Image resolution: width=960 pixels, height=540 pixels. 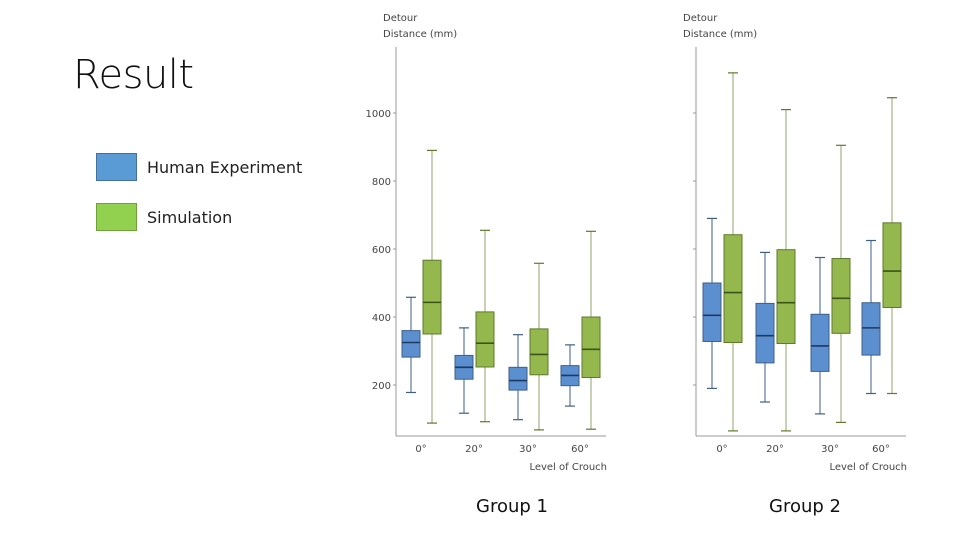 I want to click on y-tick-label: 800, so click(x=381, y=182).